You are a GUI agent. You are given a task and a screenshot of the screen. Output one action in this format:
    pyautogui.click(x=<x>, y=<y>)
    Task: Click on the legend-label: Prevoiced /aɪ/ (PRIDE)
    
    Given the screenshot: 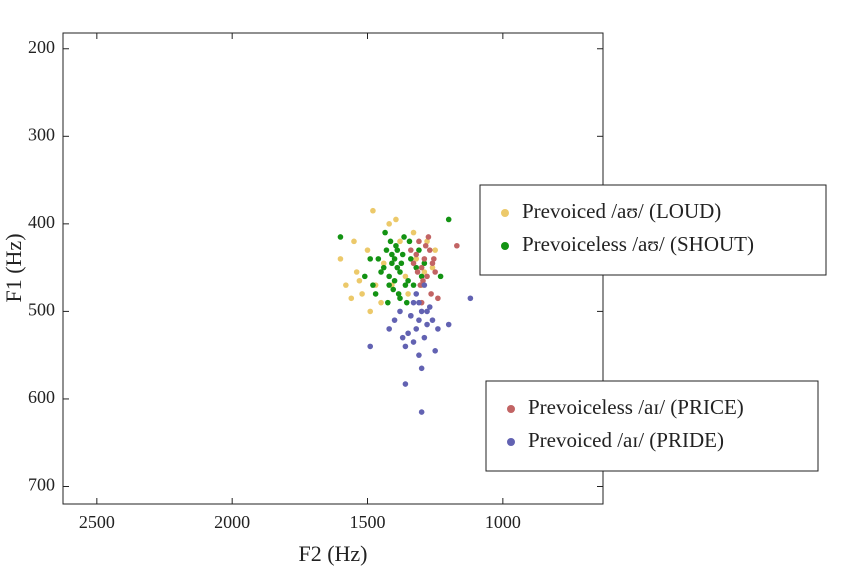 What is the action you would take?
    pyautogui.click(x=626, y=440)
    